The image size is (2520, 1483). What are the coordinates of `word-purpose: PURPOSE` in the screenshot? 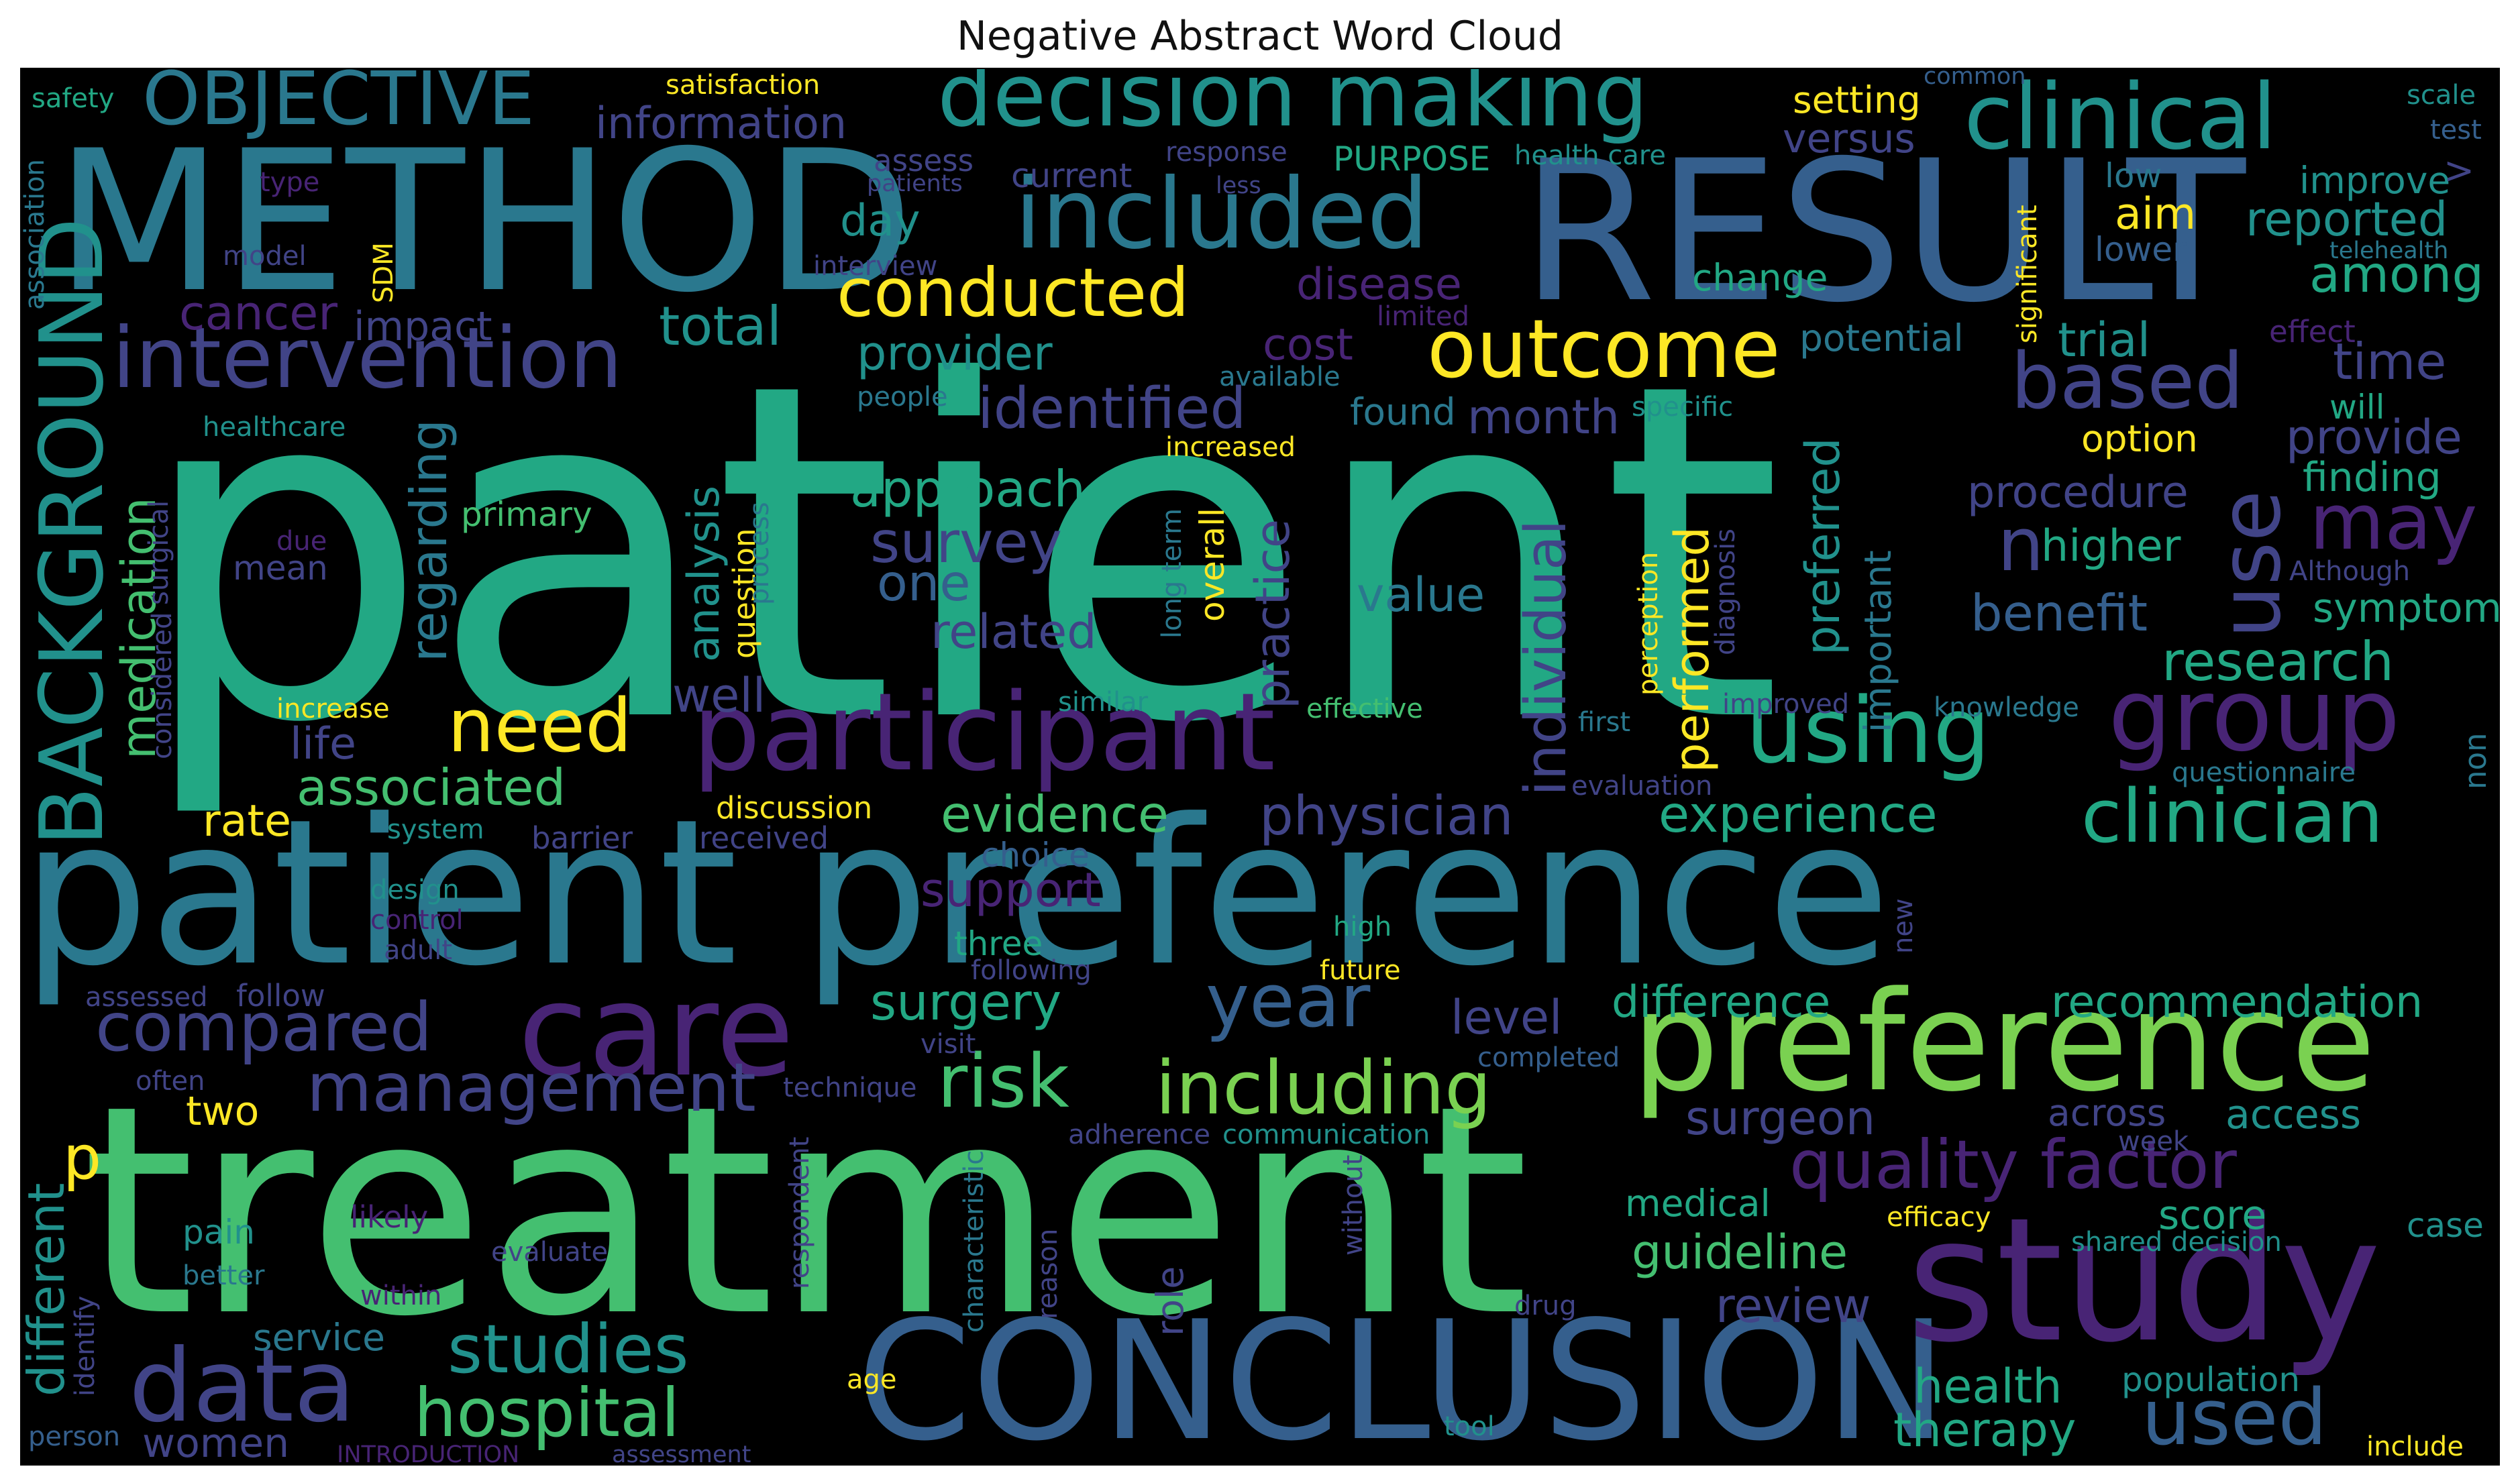 It's located at (1412, 159).